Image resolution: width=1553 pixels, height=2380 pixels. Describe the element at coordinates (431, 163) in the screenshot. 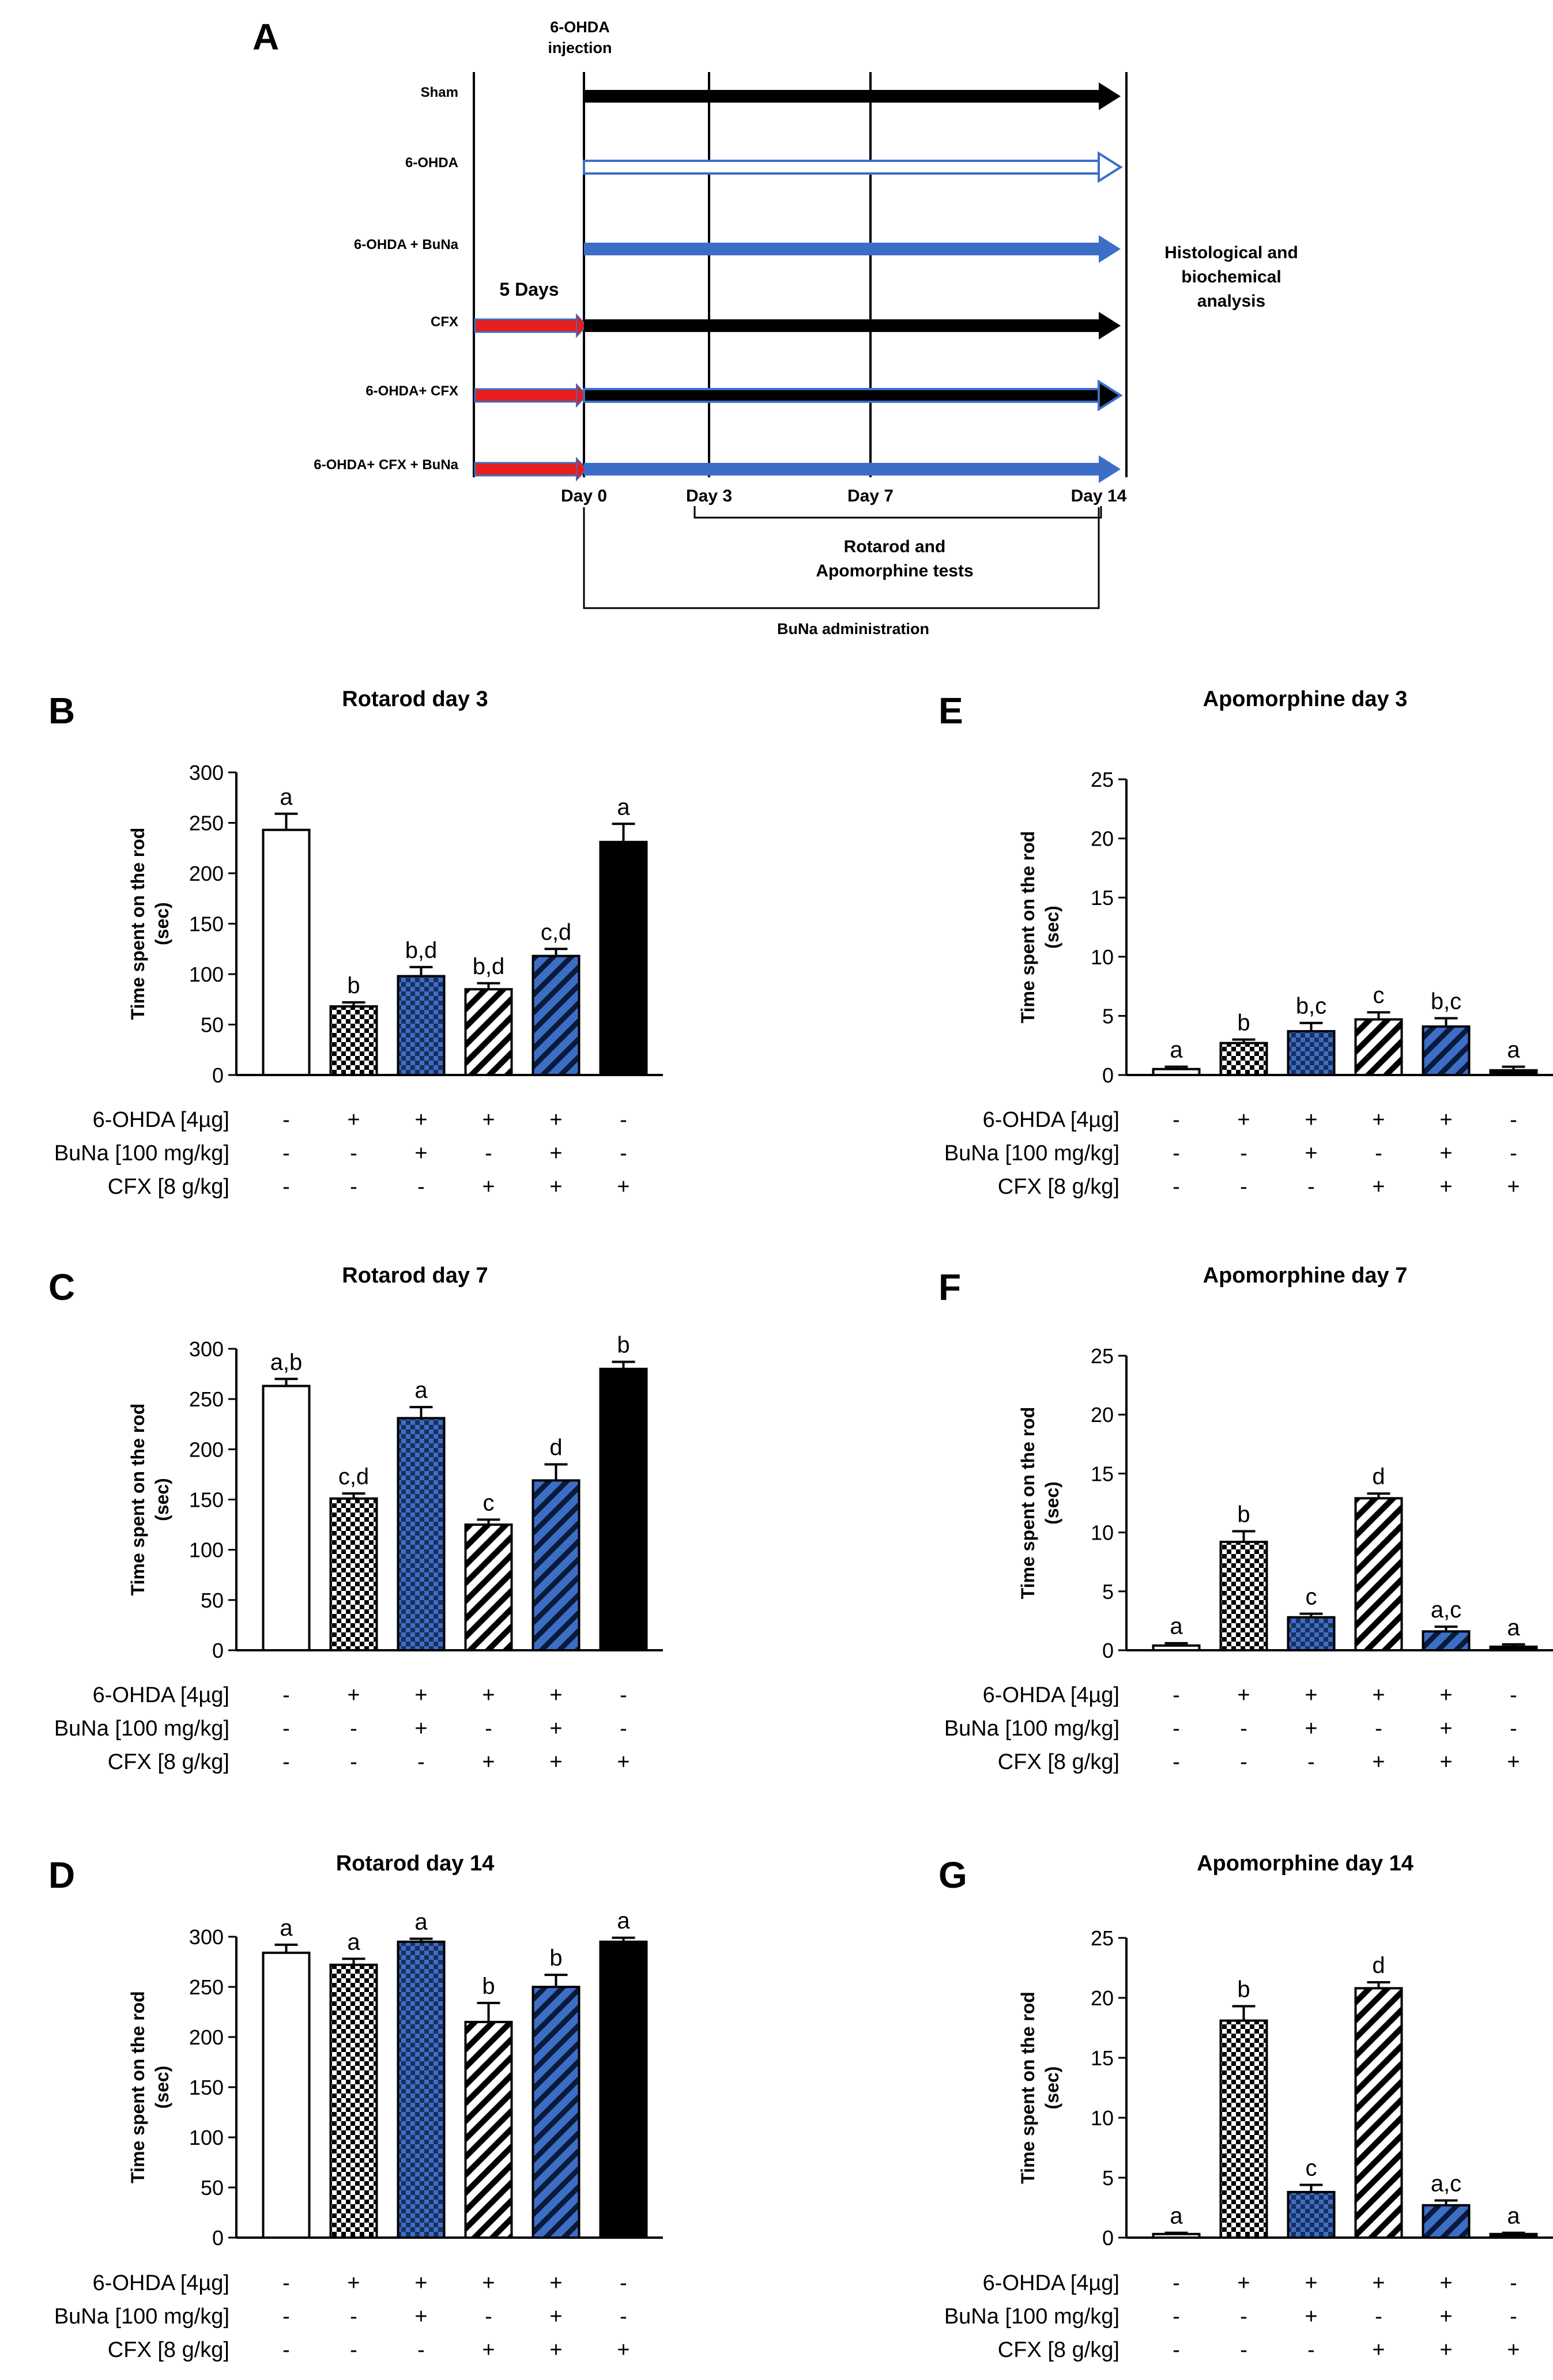

I see `group-label-6ohda: 6-OHDA` at that location.